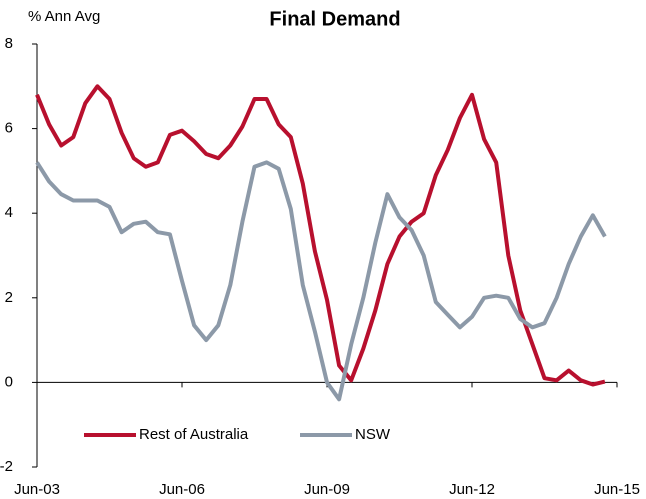  Describe the element at coordinates (472, 489) in the screenshot. I see `x-tick-label: Jun-12` at that location.